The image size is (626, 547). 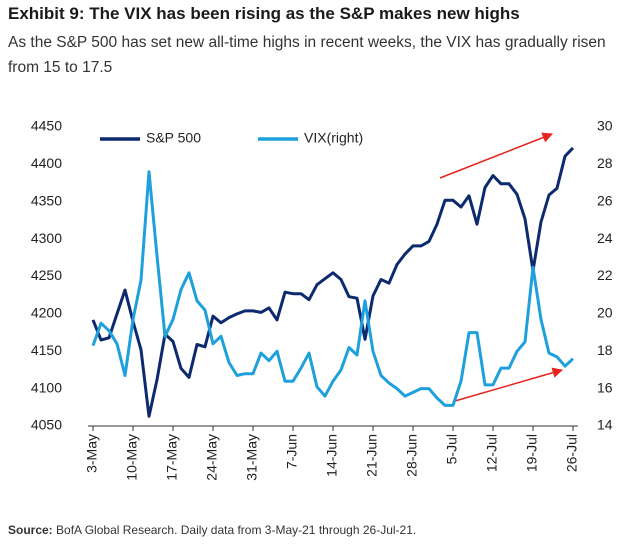 I want to click on x-tick-label: 7-Jun, so click(x=292, y=451).